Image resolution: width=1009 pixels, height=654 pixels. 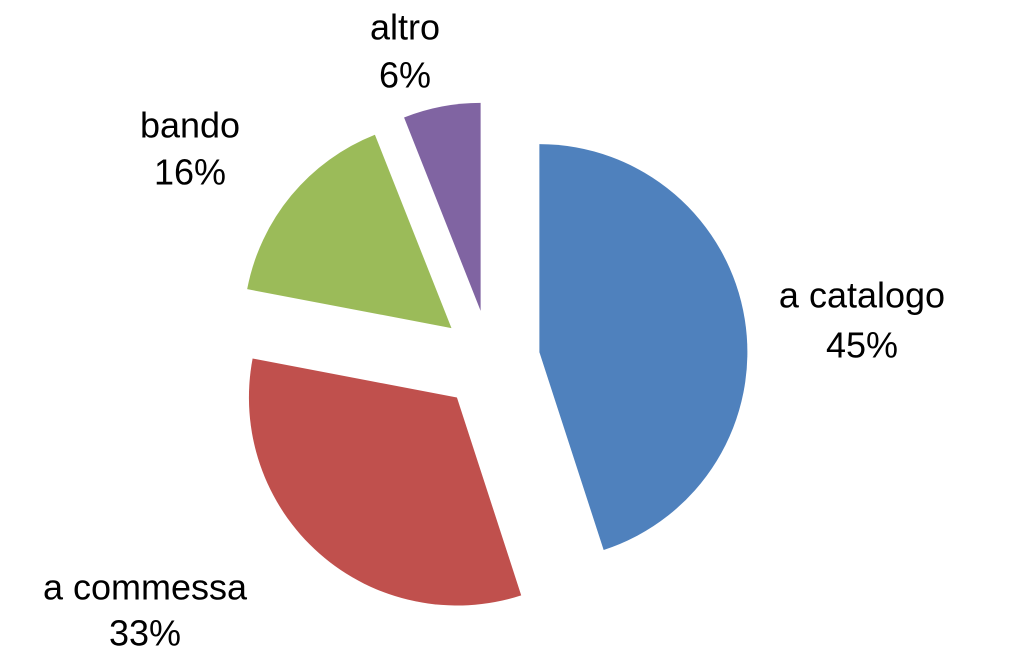 I want to click on slice-value-label: 16%, so click(x=190, y=172).